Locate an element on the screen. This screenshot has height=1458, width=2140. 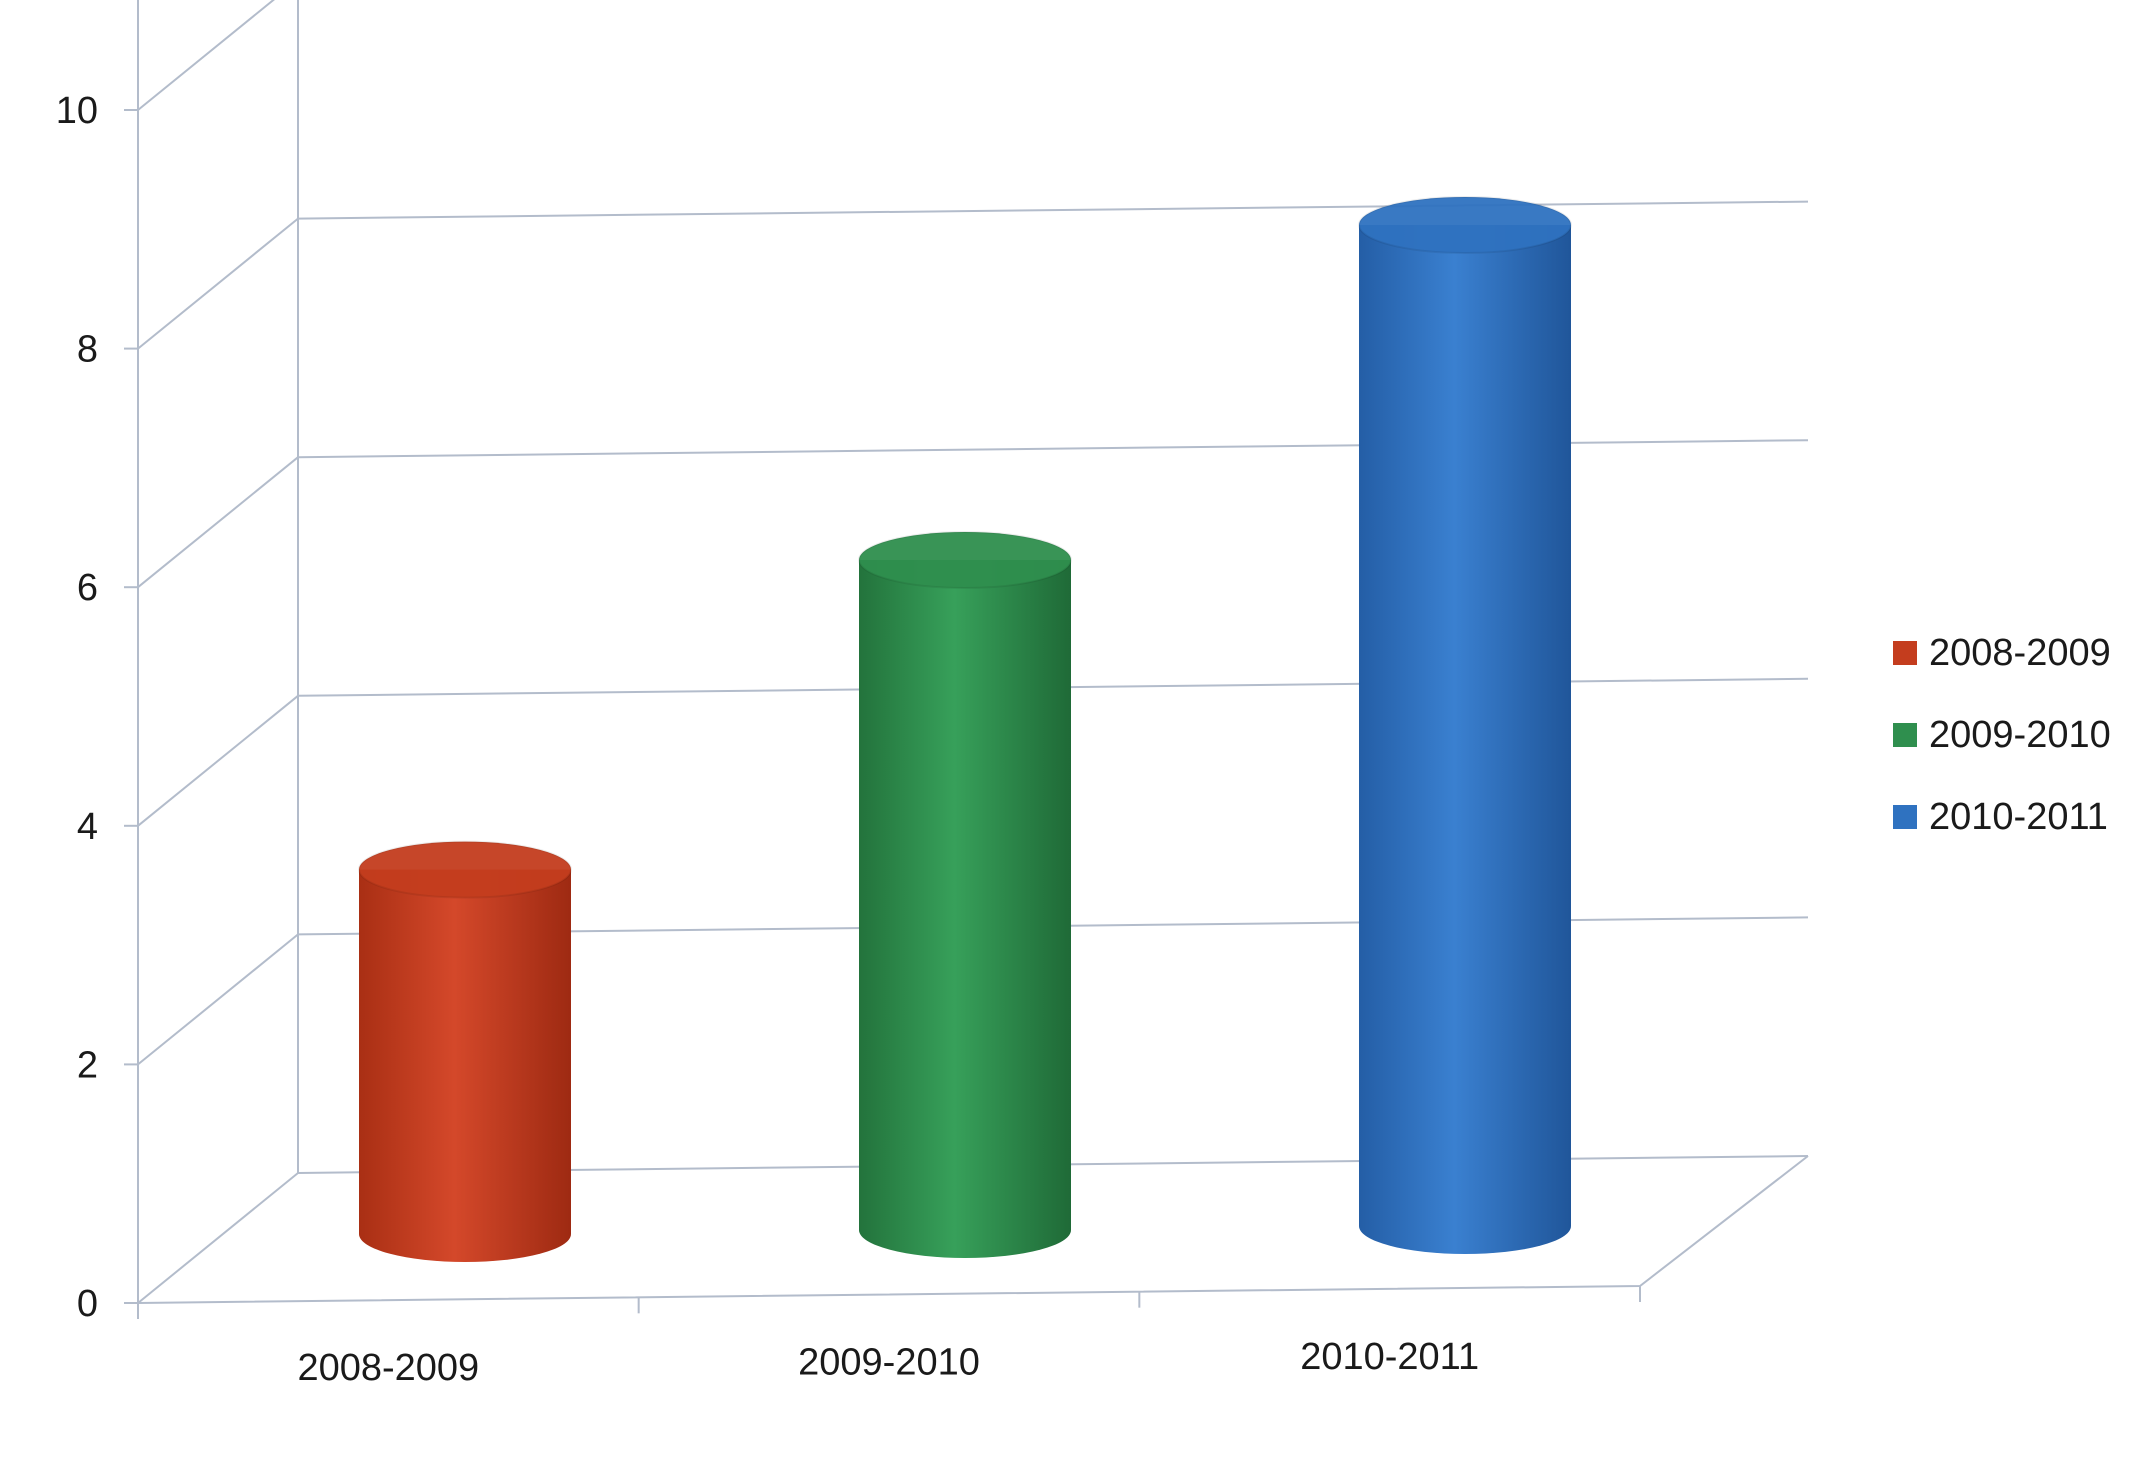
bar-2008-2009 is located at coordinates (465, 1051).